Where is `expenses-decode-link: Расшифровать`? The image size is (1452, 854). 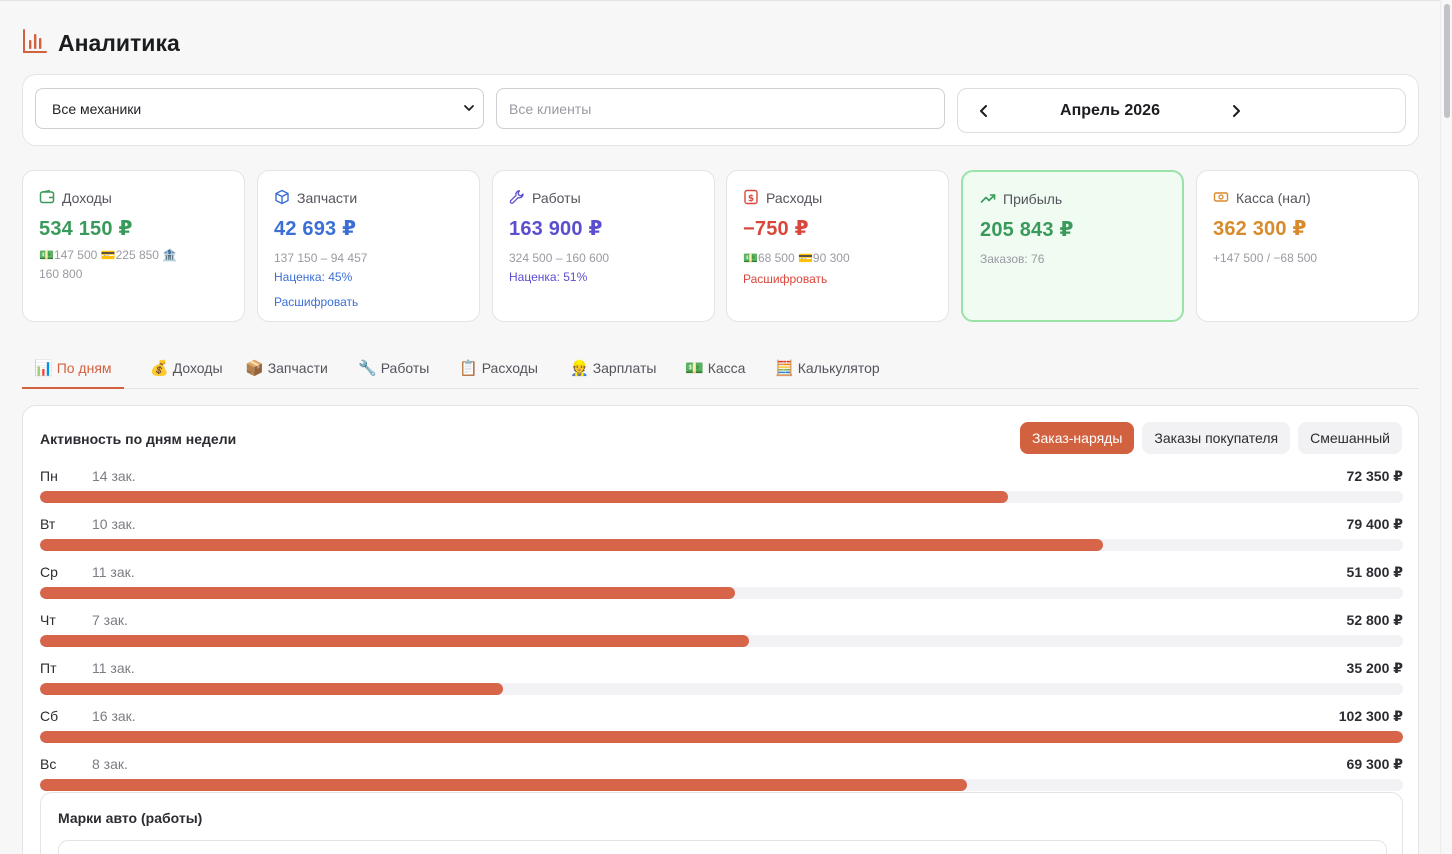 expenses-decode-link: Расшифровать is located at coordinates (785, 279).